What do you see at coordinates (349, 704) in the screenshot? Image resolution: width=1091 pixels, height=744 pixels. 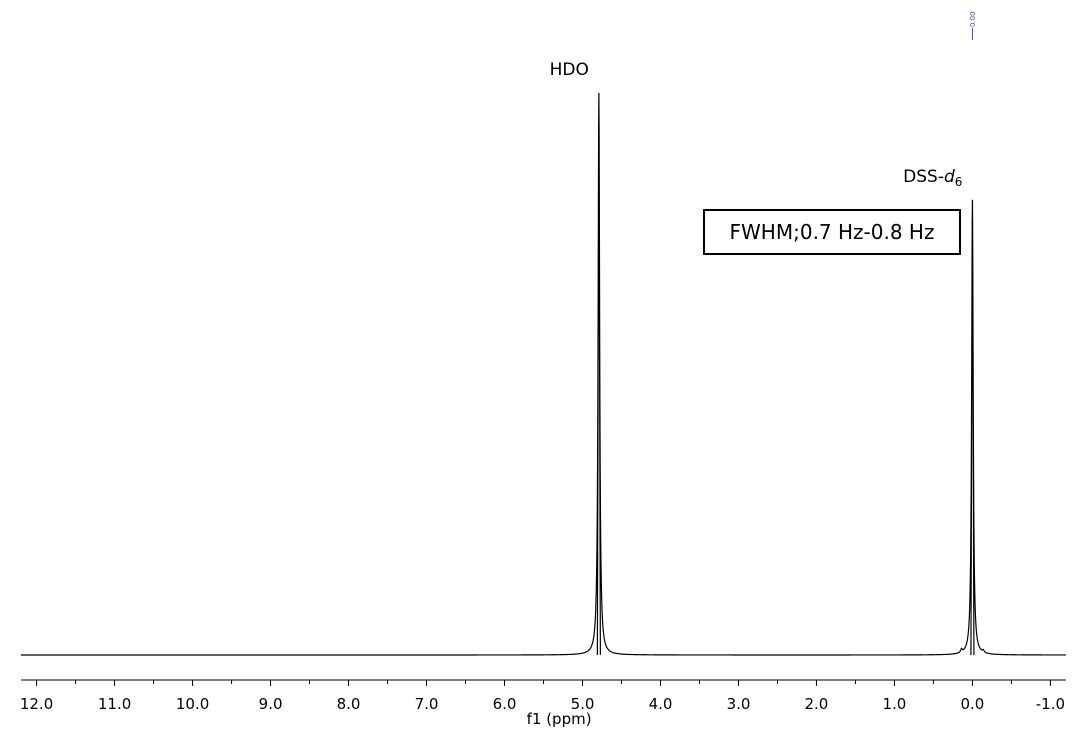 I see `x-tick-label: 8.0` at bounding box center [349, 704].